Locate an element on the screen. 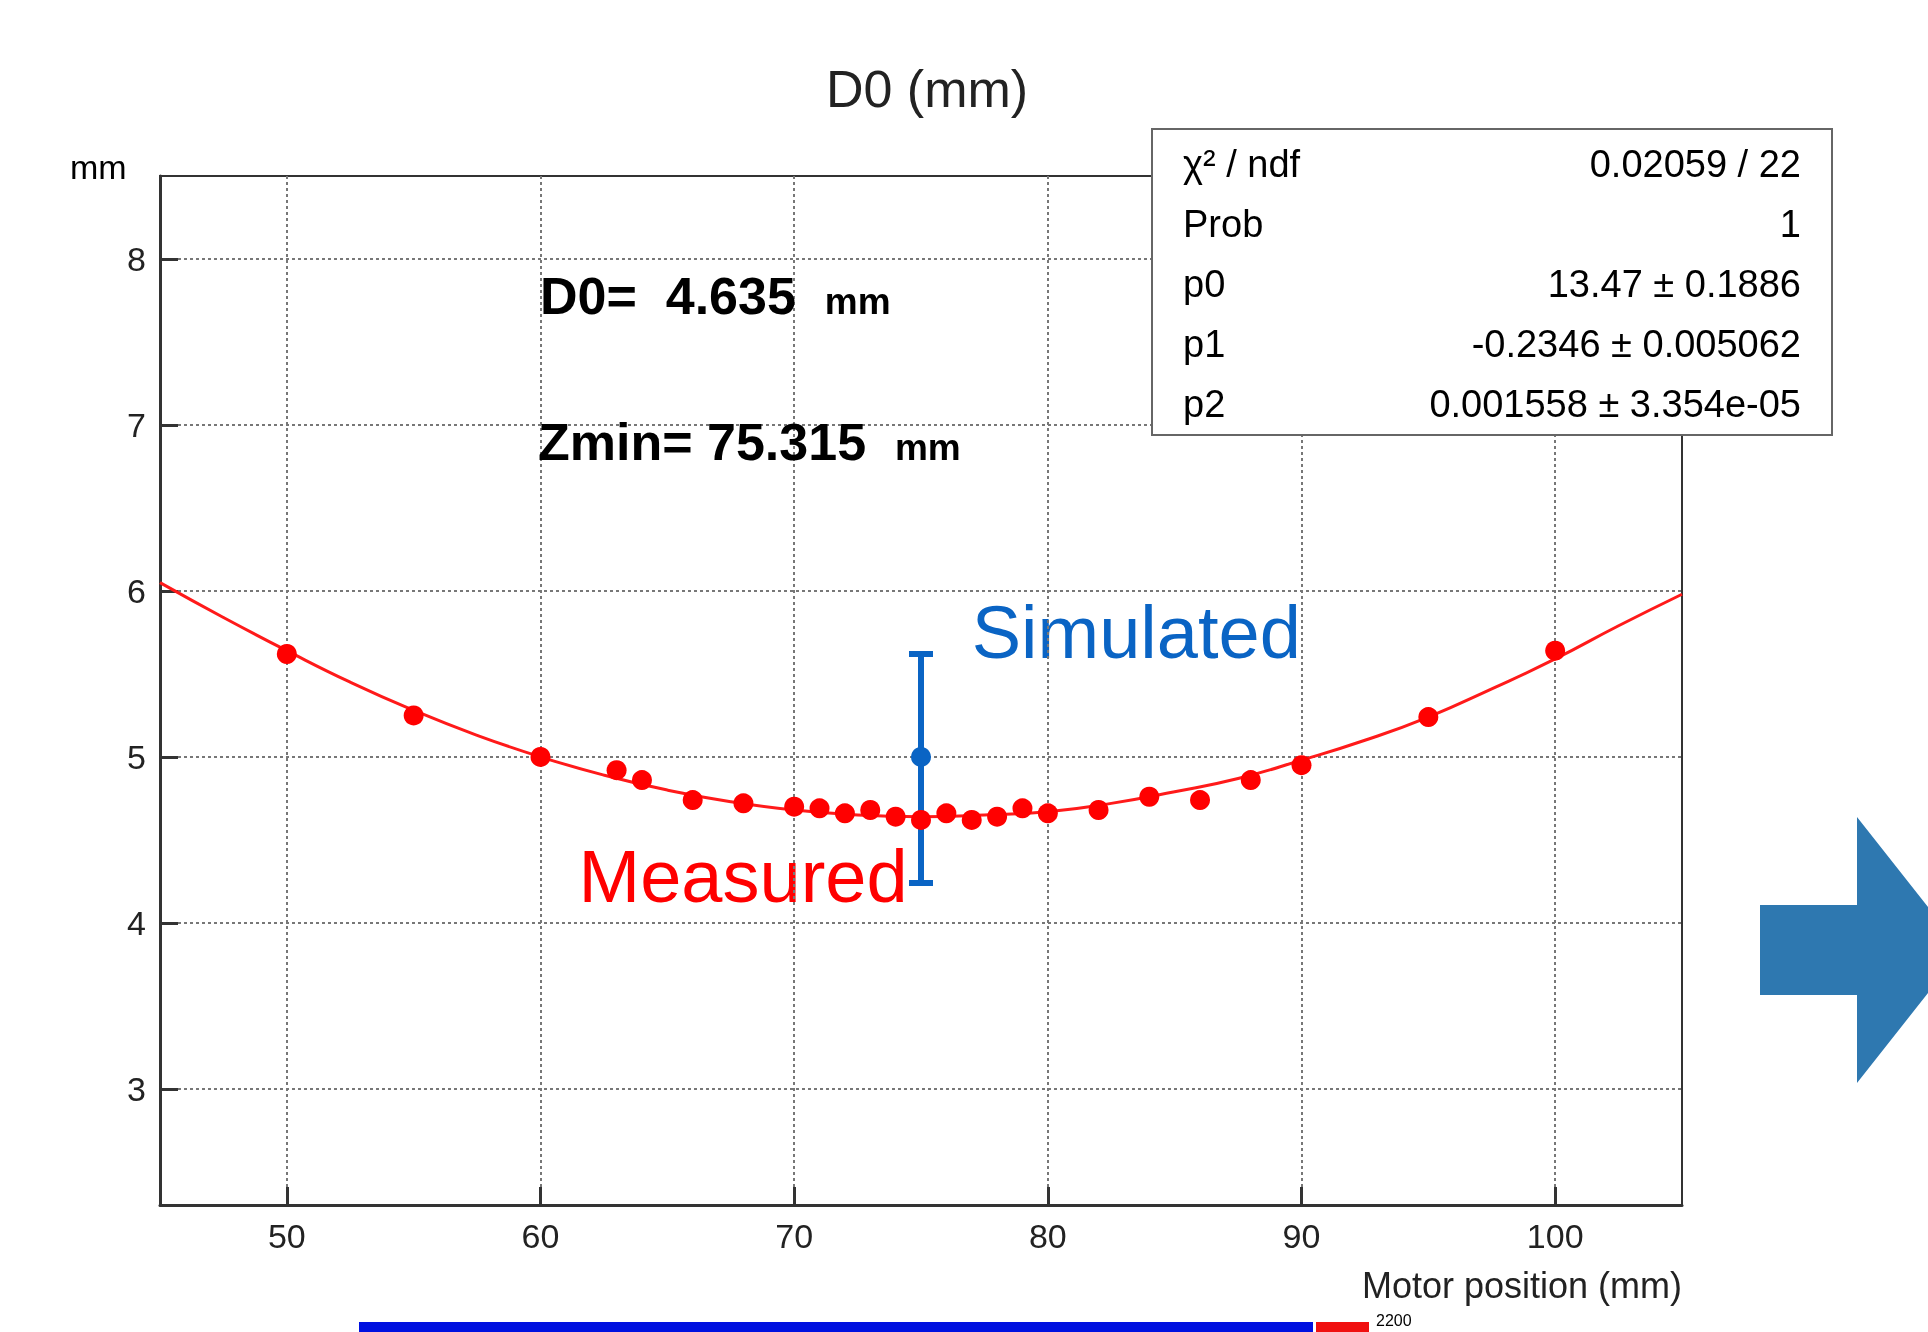  annotation: p1 is located at coordinates (1204, 344).